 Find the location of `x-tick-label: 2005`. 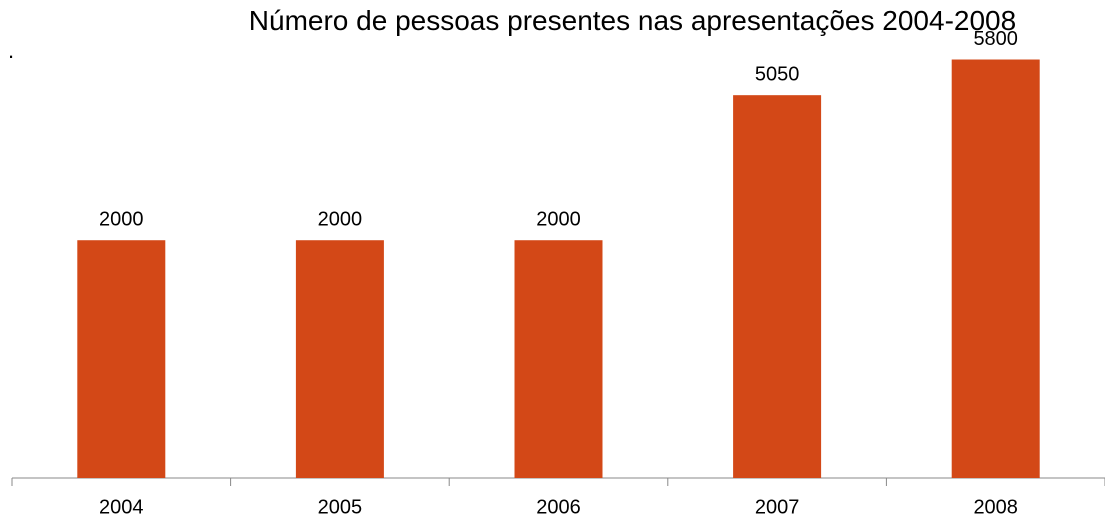

x-tick-label: 2005 is located at coordinates (340, 507).